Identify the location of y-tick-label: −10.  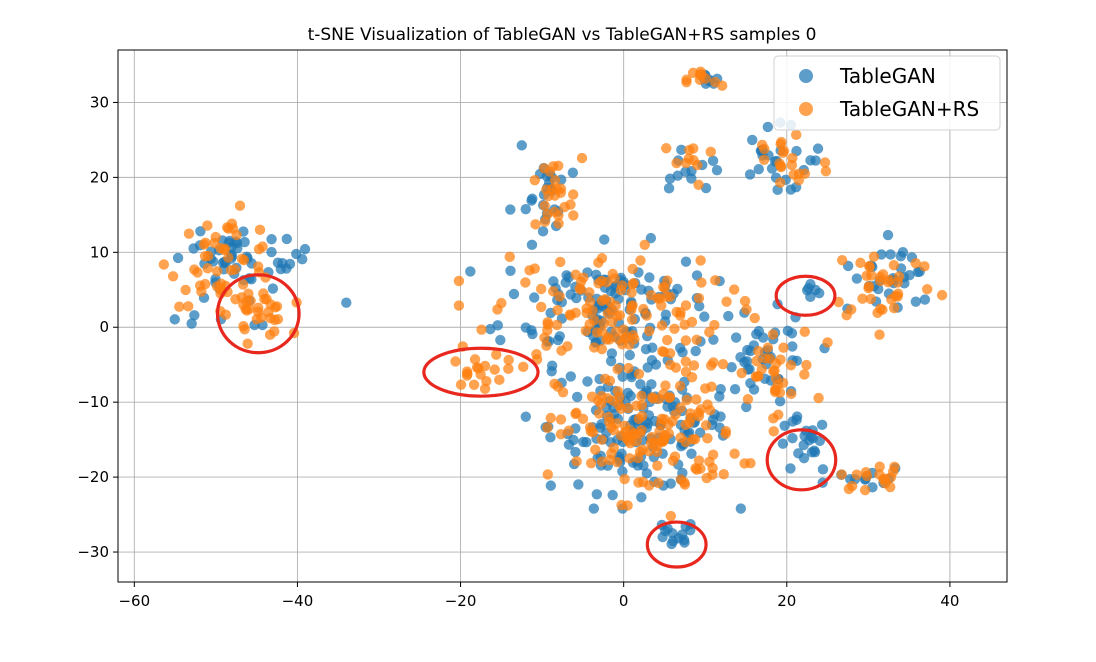
(93, 402).